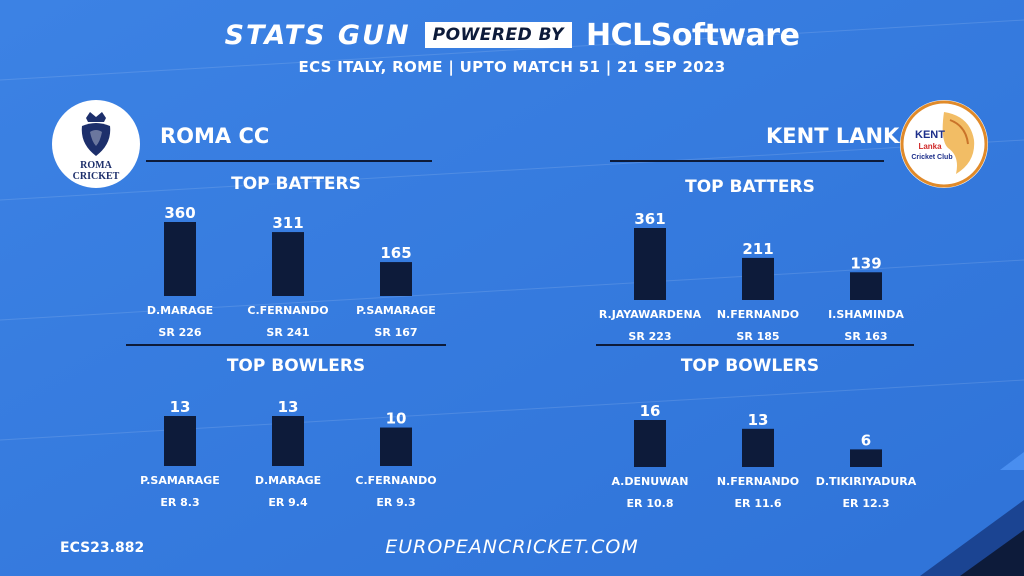  I want to click on svg-text: KENT, so click(930, 135).